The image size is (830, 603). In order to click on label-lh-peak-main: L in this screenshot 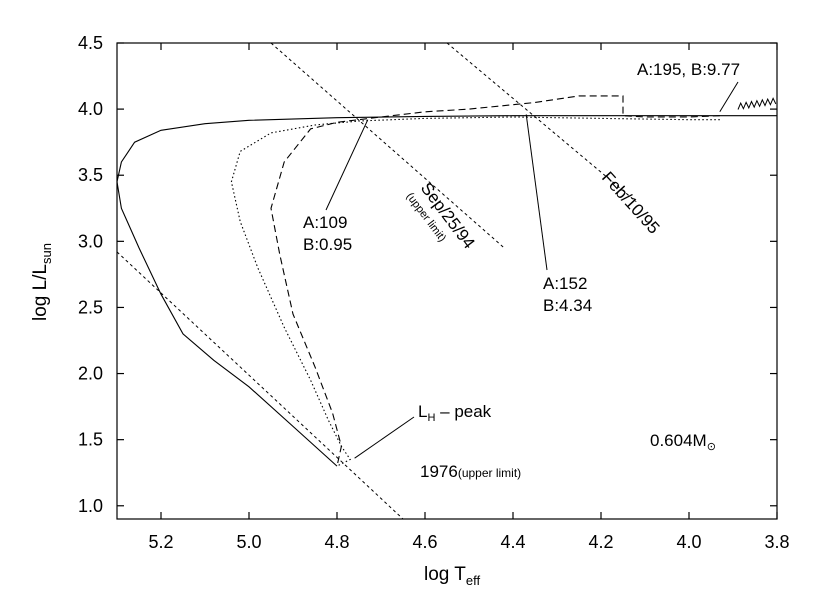, I will do `click(422, 411)`.